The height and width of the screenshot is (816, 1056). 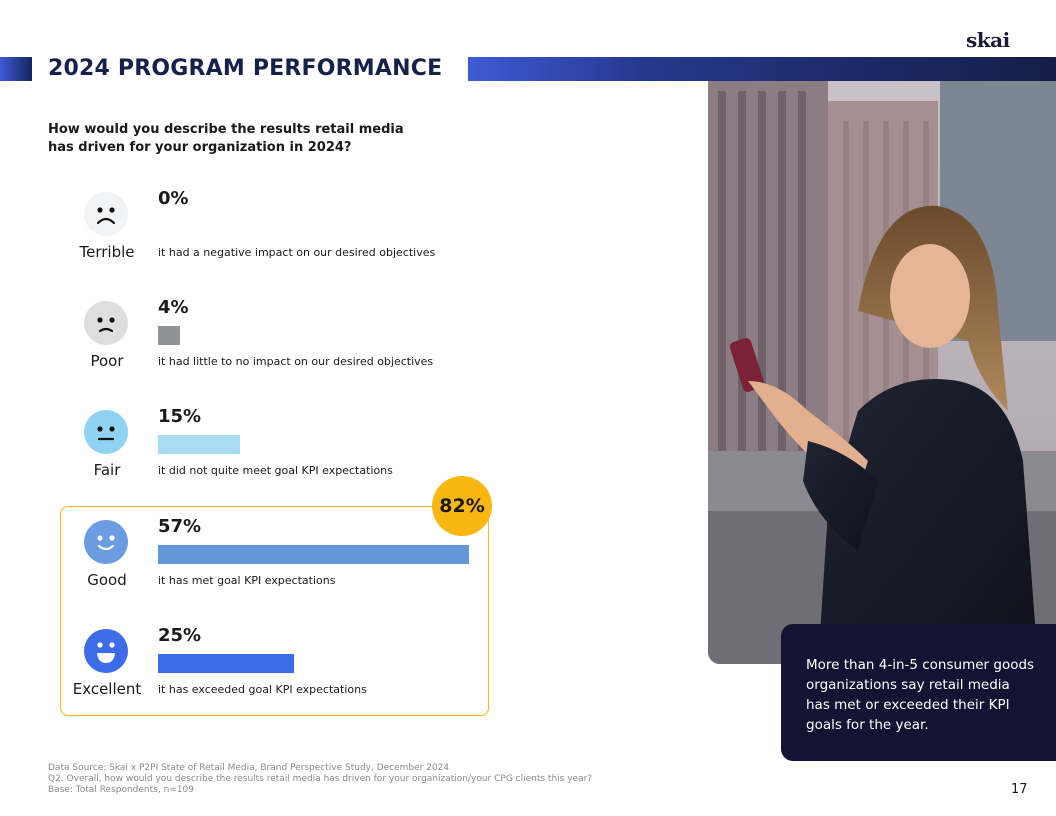 I want to click on category-label-fair: Fair, so click(x=107, y=470).